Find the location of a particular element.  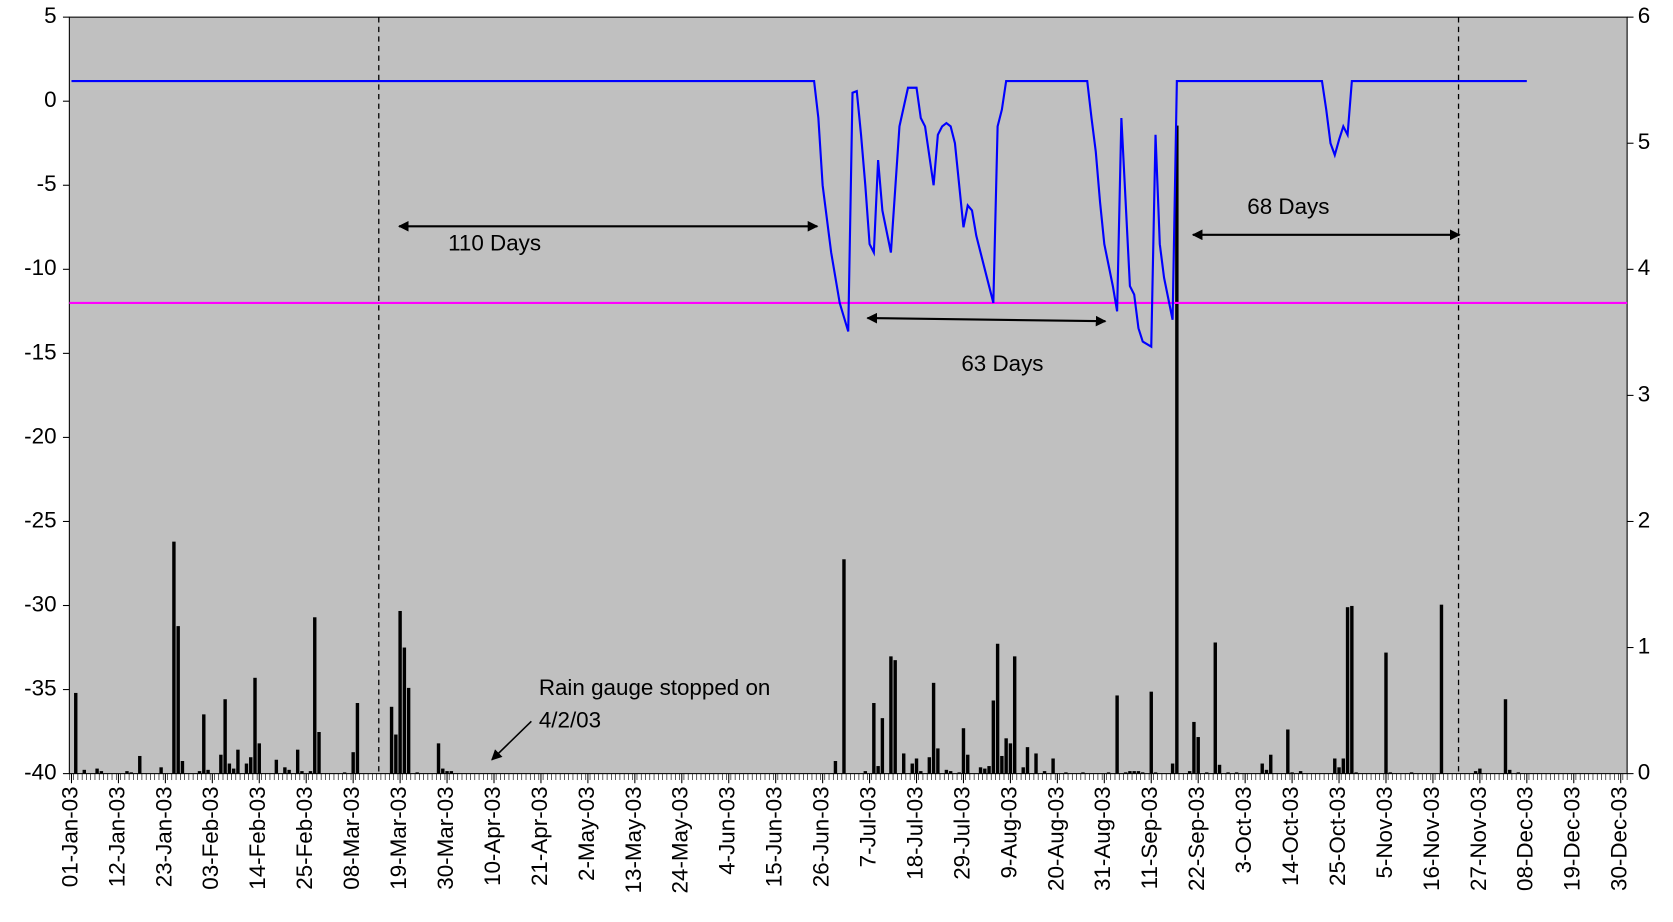

x-tick-label: 29-Jul-03 is located at coordinates (961, 832).